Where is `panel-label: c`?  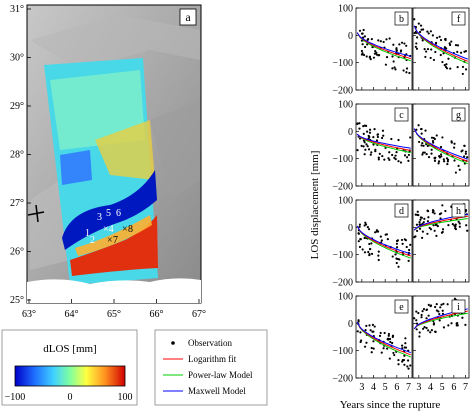
panel-label: c is located at coordinates (401, 115).